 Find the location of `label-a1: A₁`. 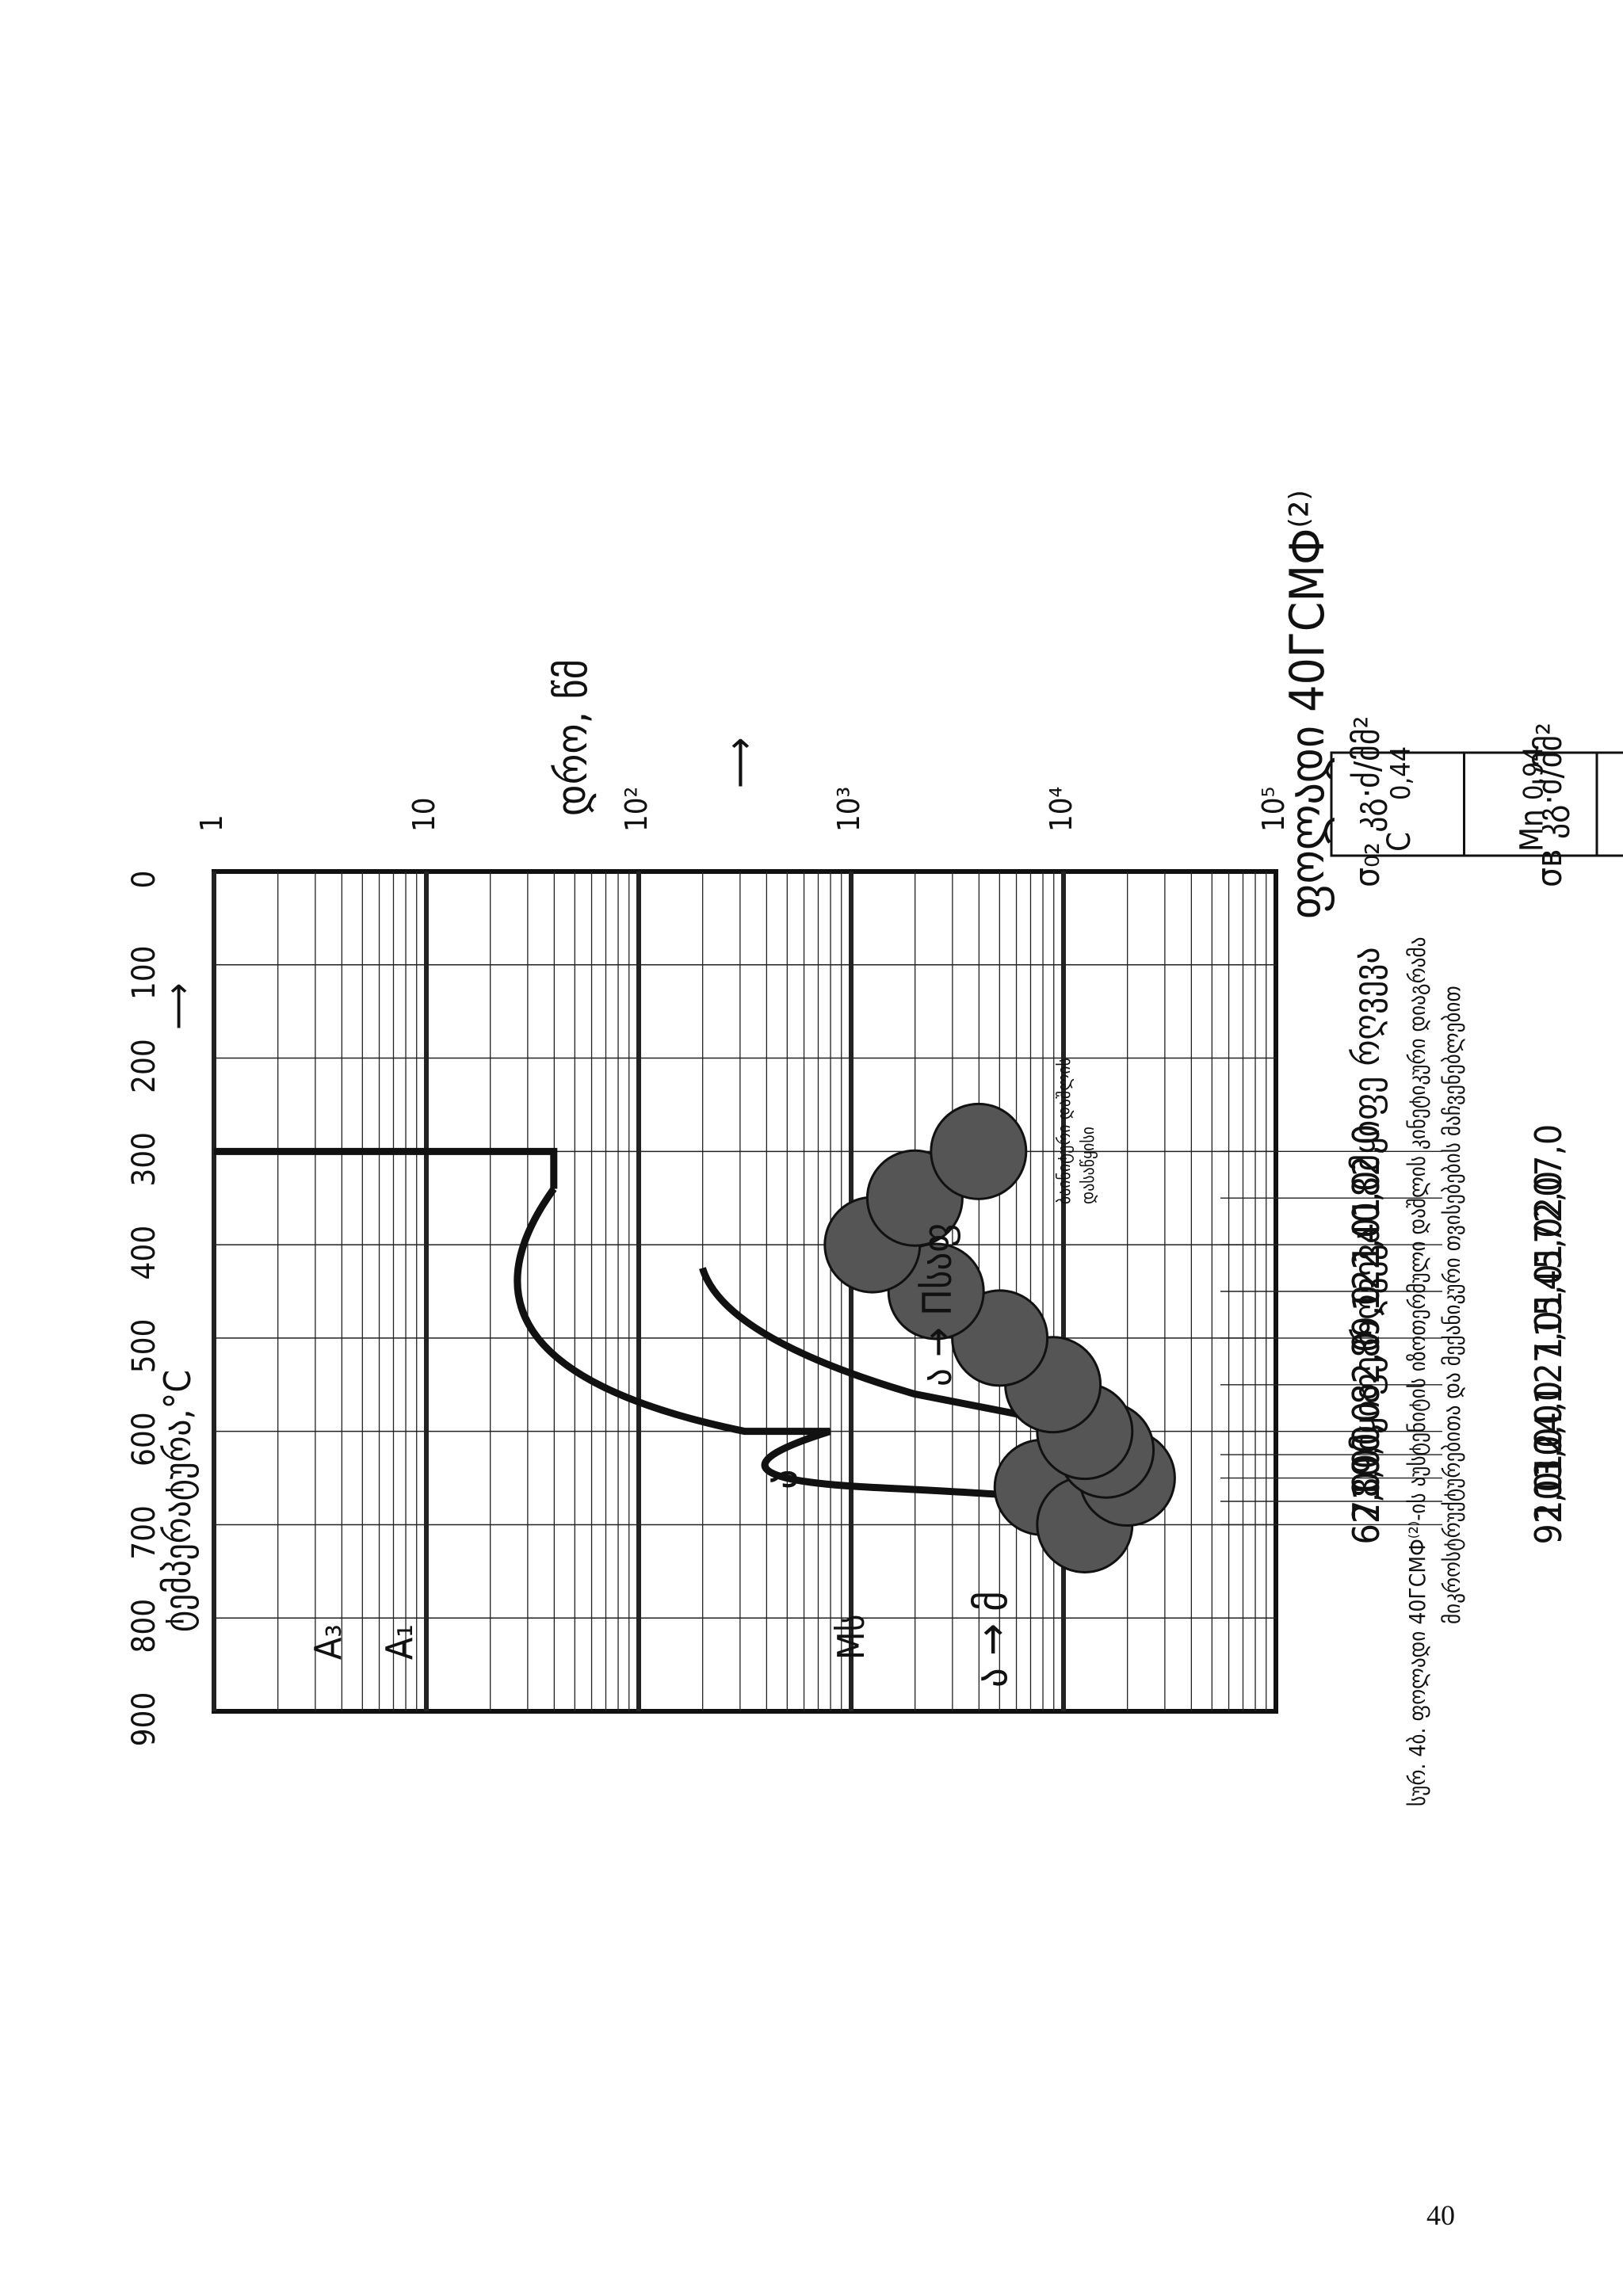

label-a1: A₁ is located at coordinates (399, 1642).